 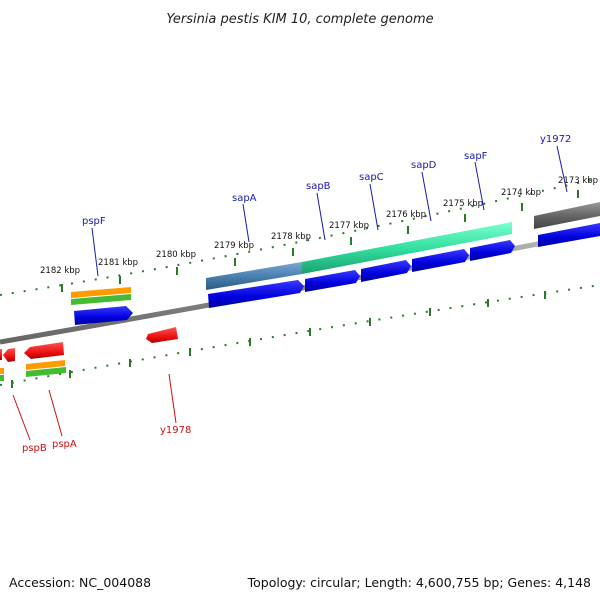 What do you see at coordinates (567, 215) in the screenshot?
I see `gray-feature` at bounding box center [567, 215].